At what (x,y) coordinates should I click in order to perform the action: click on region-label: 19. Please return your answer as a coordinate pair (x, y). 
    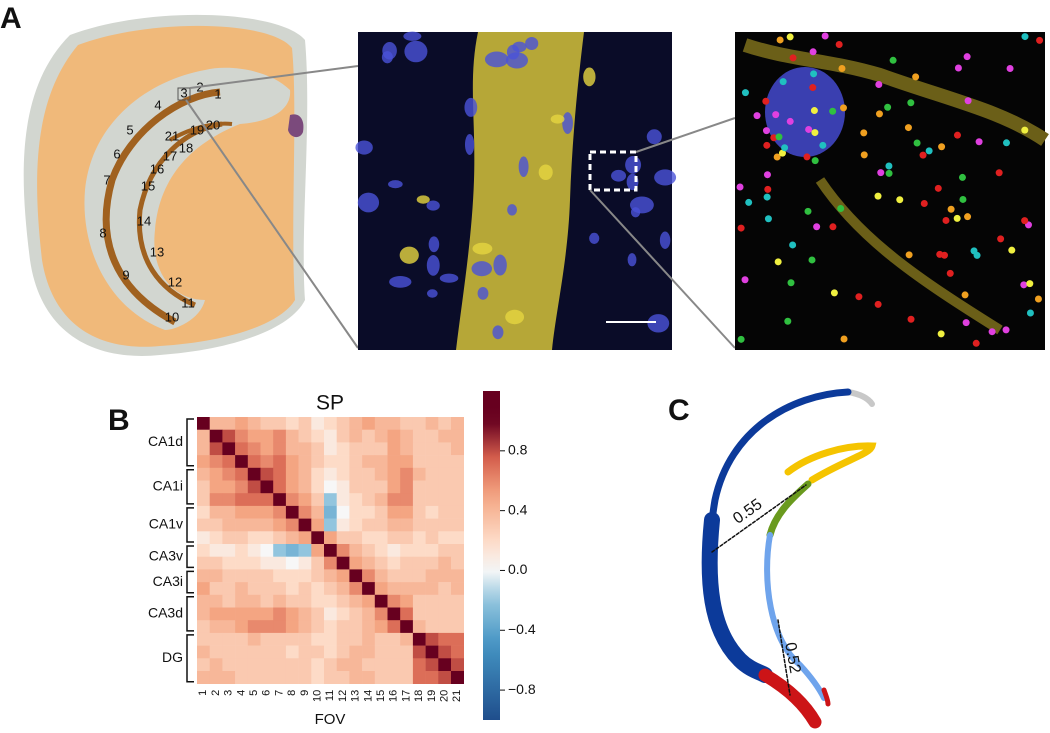
    Looking at the image, I should click on (197, 129).